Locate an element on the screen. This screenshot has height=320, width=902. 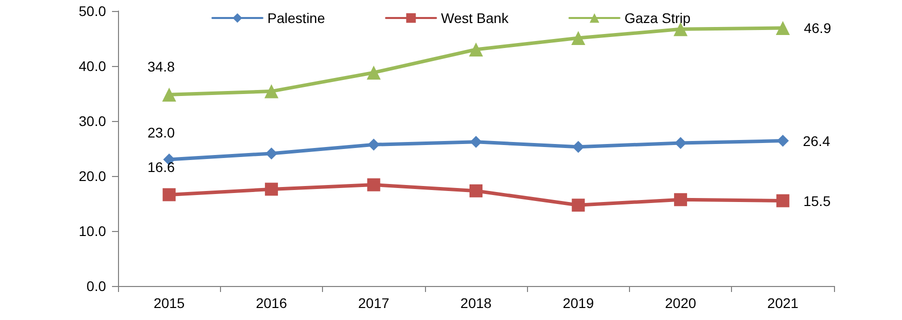
x-tick-label: 2017 is located at coordinates (374, 303).